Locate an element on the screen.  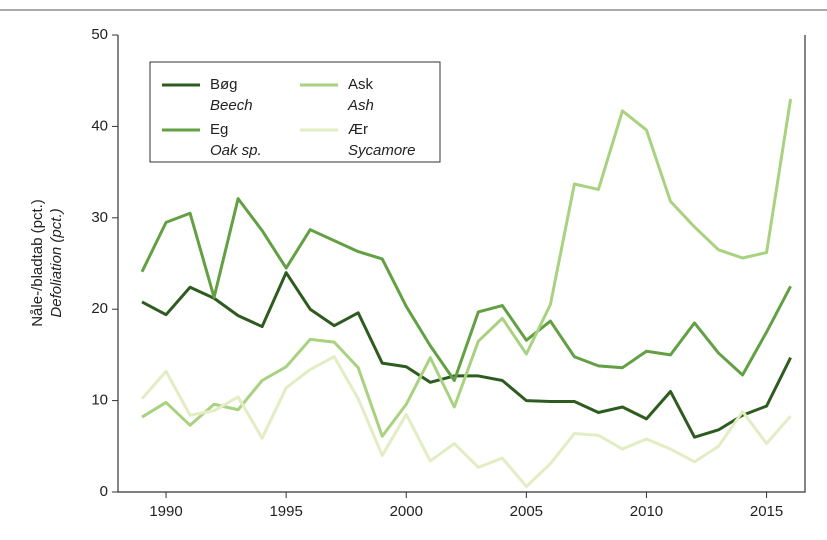
x-tick-label: 2000 is located at coordinates (406, 511).